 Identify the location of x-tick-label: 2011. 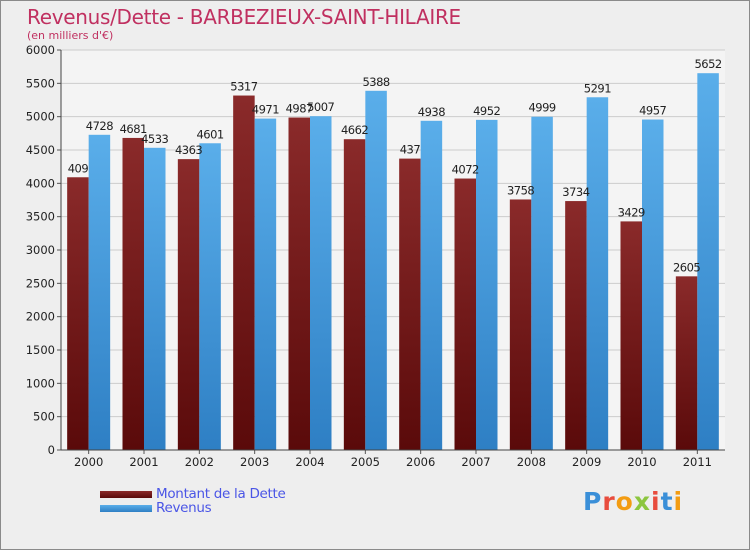
(697, 462).